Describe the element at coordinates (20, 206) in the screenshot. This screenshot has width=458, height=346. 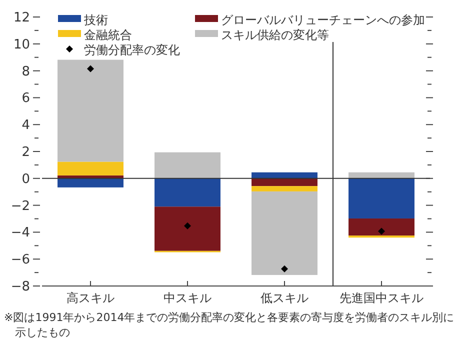
I see `y-tick-label: −2` at that location.